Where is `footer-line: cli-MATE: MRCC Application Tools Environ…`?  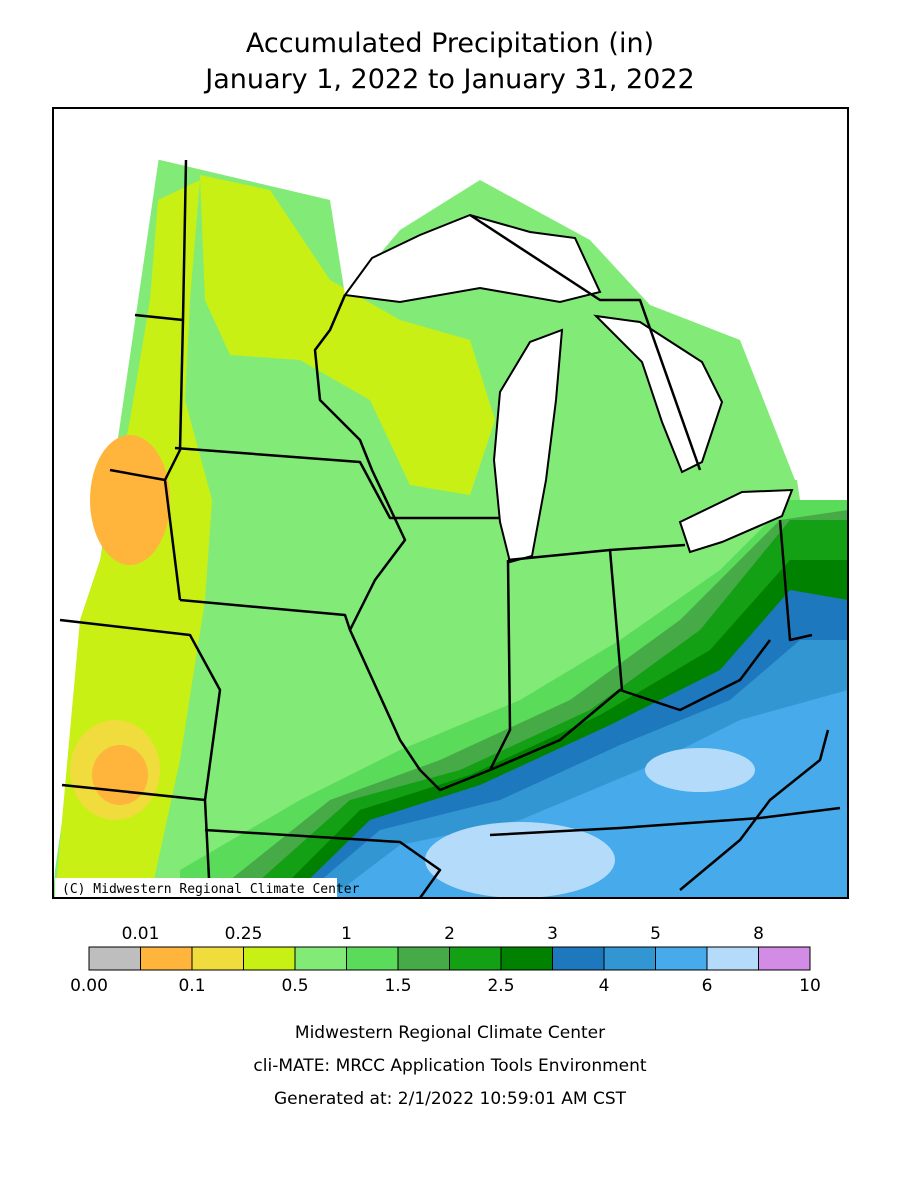
footer-line: cli-MATE: MRCC Application Tools Environ… is located at coordinates (449, 1066).